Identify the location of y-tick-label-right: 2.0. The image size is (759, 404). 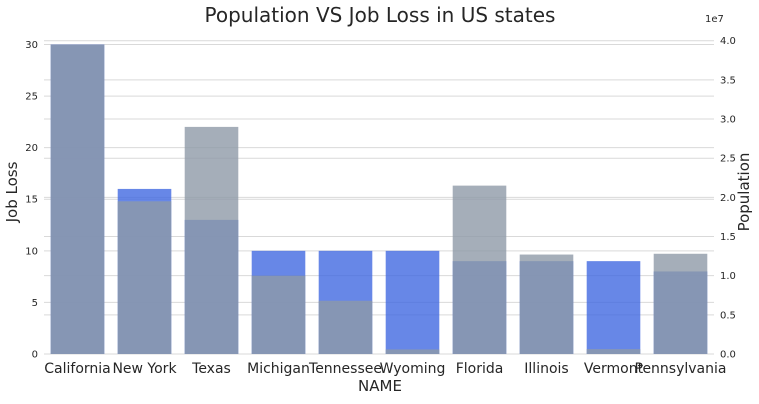
(728, 198).